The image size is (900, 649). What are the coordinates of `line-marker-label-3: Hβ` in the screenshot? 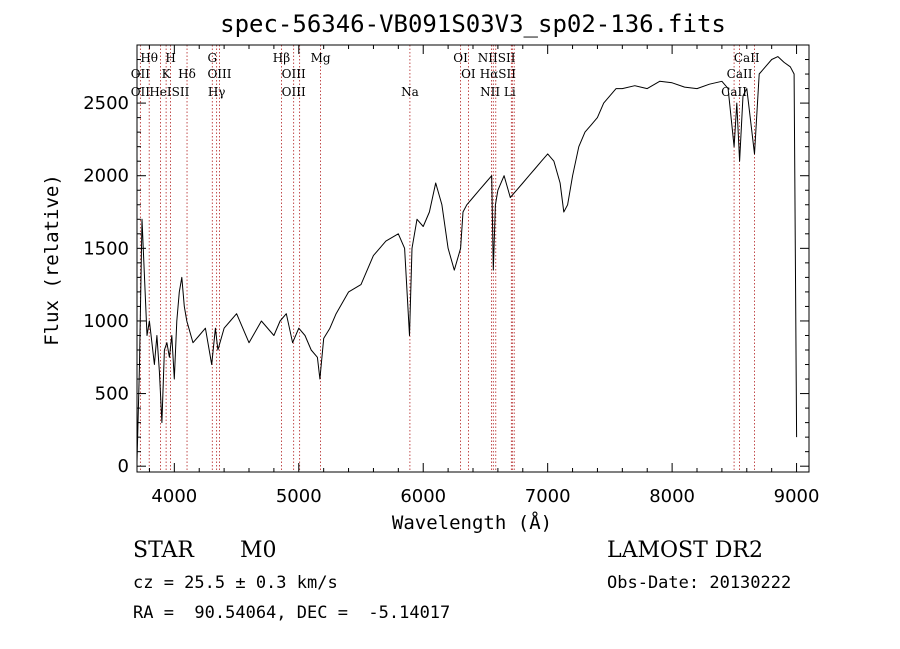 It's located at (281, 58).